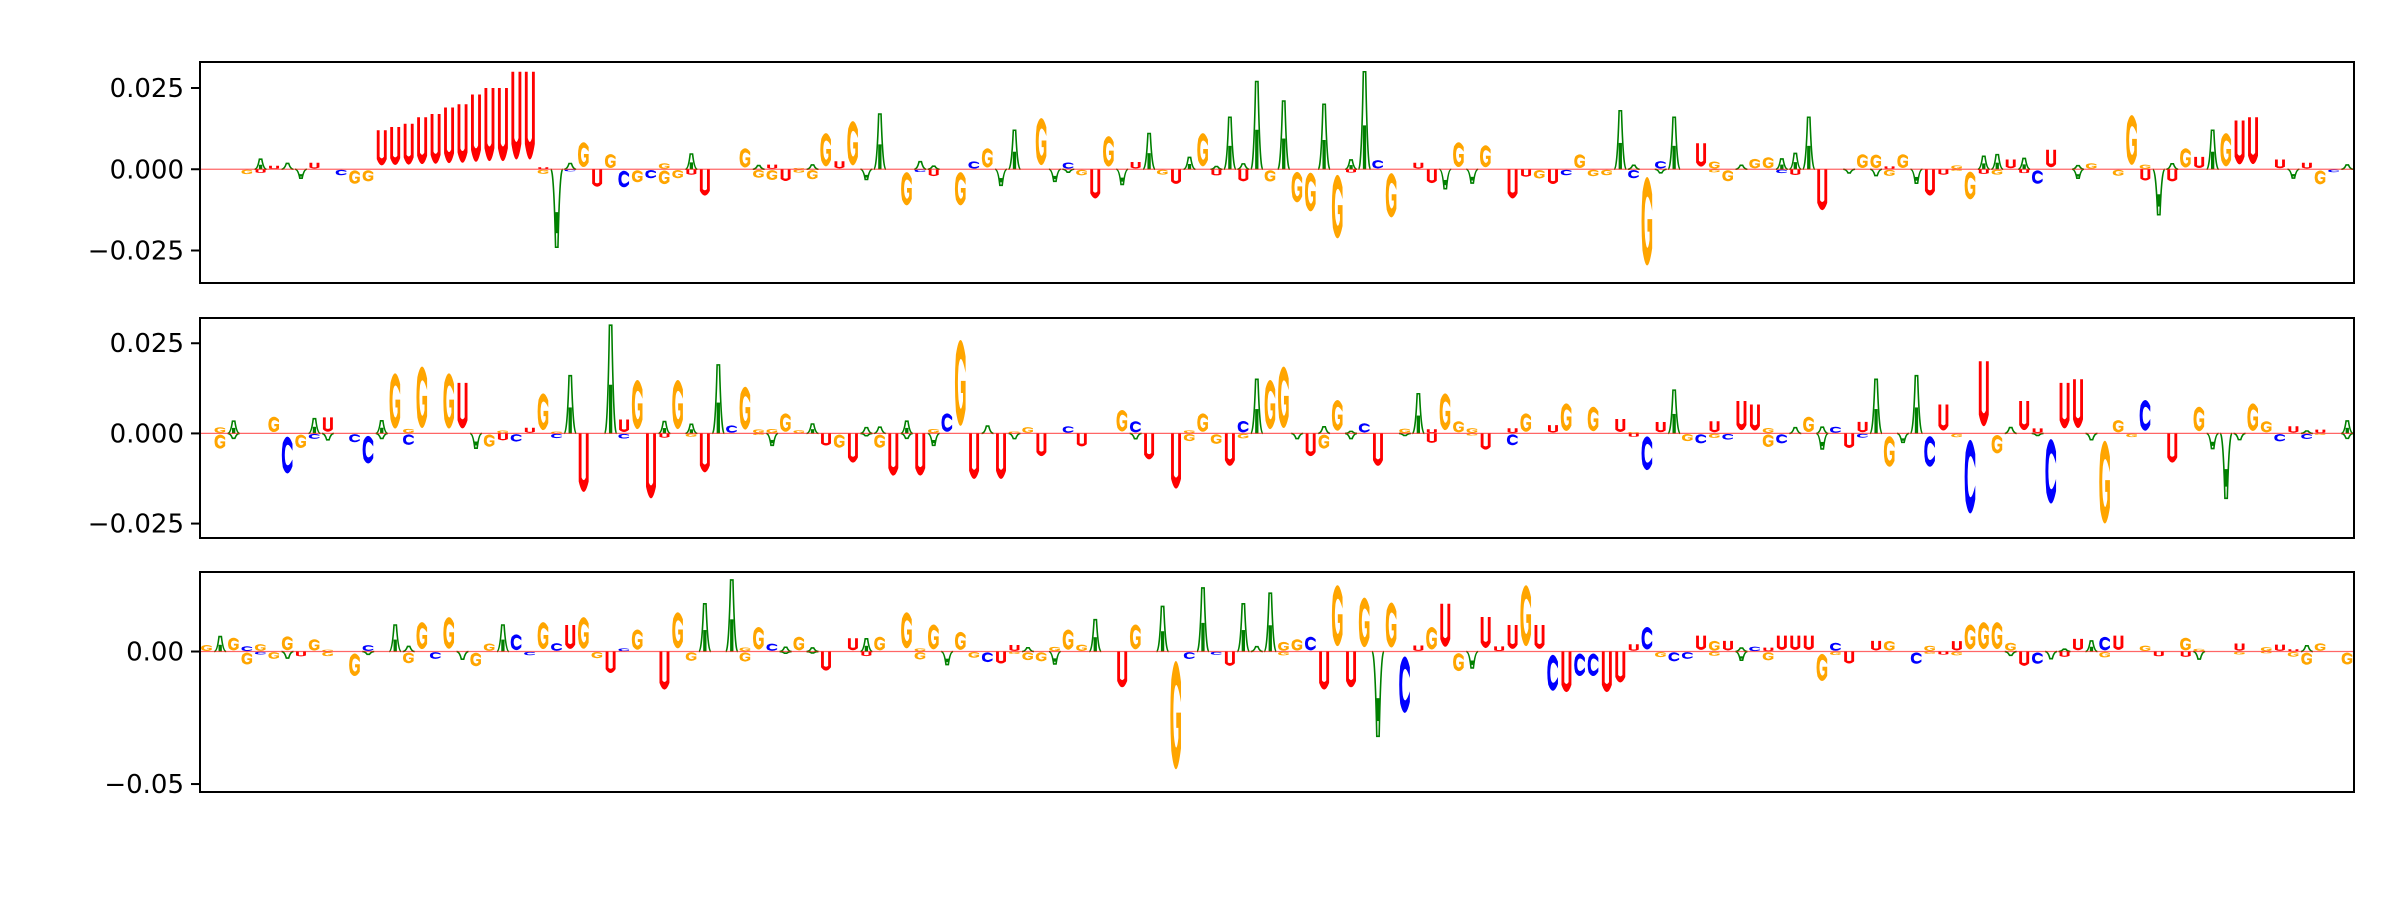 This screenshot has width=2400, height=900. Describe the element at coordinates (136, 525) in the screenshot. I see `y-tick-label: −0.025` at that location.